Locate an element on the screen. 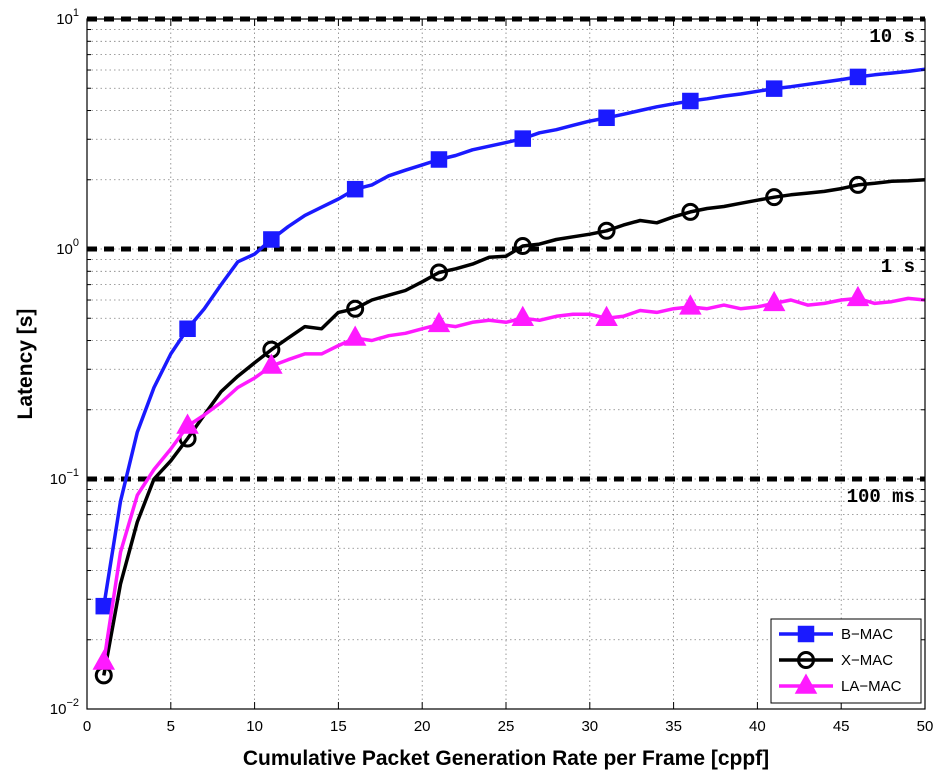  x-tick-label: 20 is located at coordinates (422, 726).